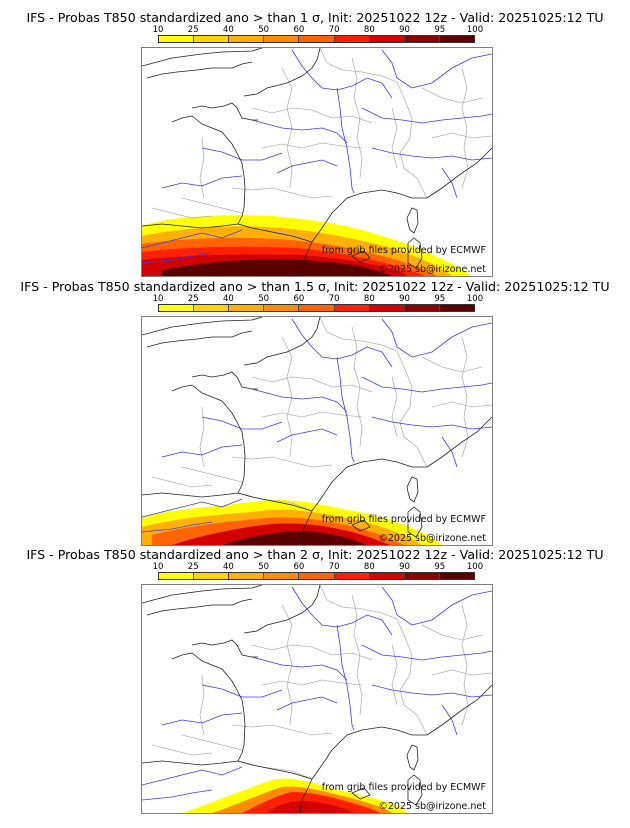 The height and width of the screenshot is (828, 630). What do you see at coordinates (404, 299) in the screenshot?
I see `colorbar-tick-label: 90` at bounding box center [404, 299].